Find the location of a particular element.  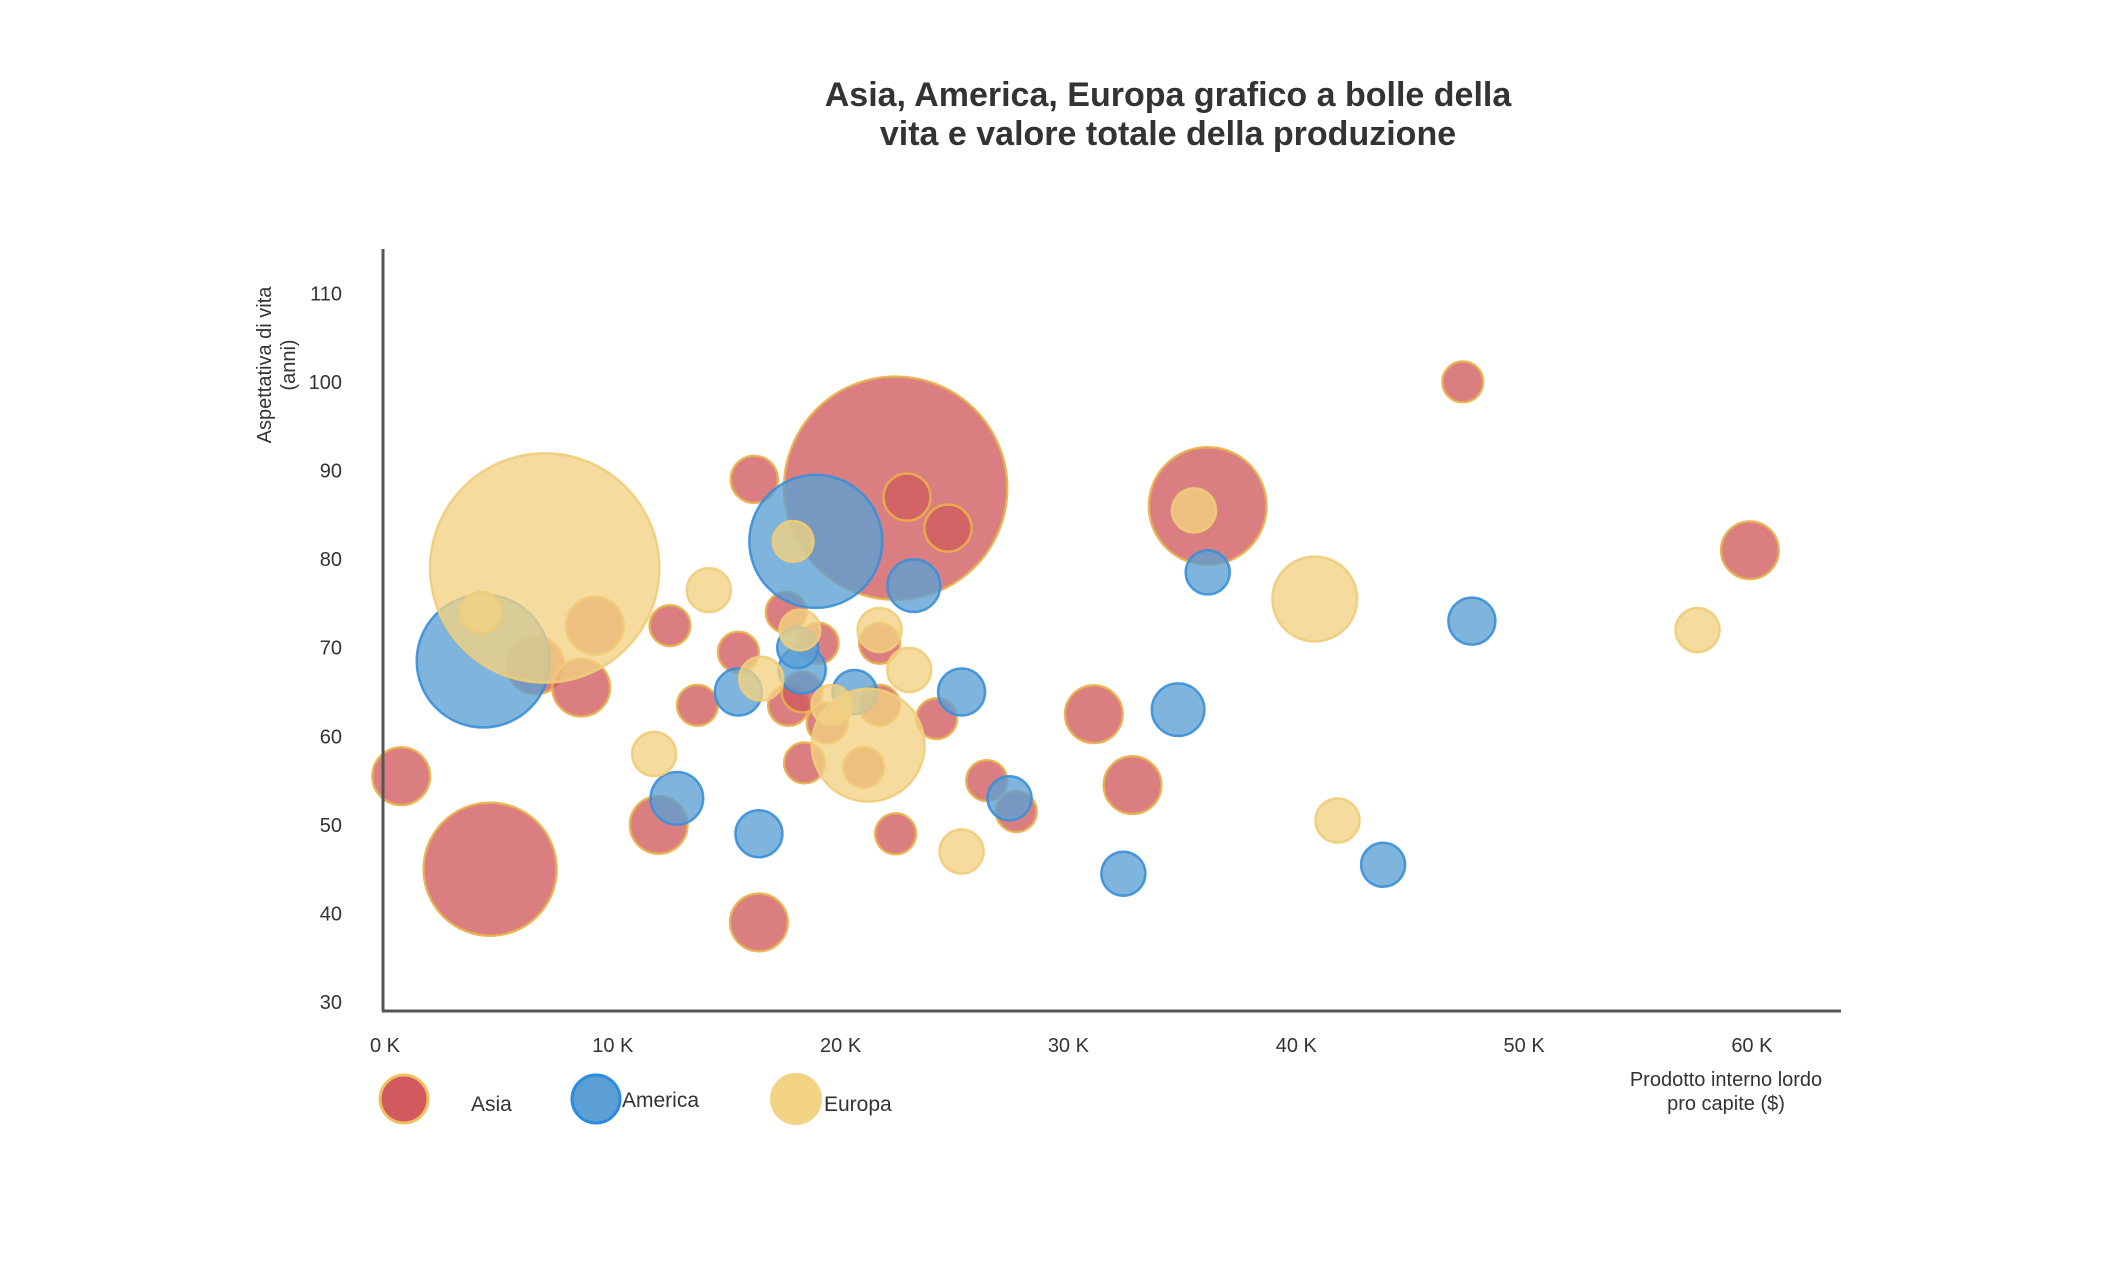

y-axis-label: Aspettativa di vita (anni) is located at coordinates (277, 365).